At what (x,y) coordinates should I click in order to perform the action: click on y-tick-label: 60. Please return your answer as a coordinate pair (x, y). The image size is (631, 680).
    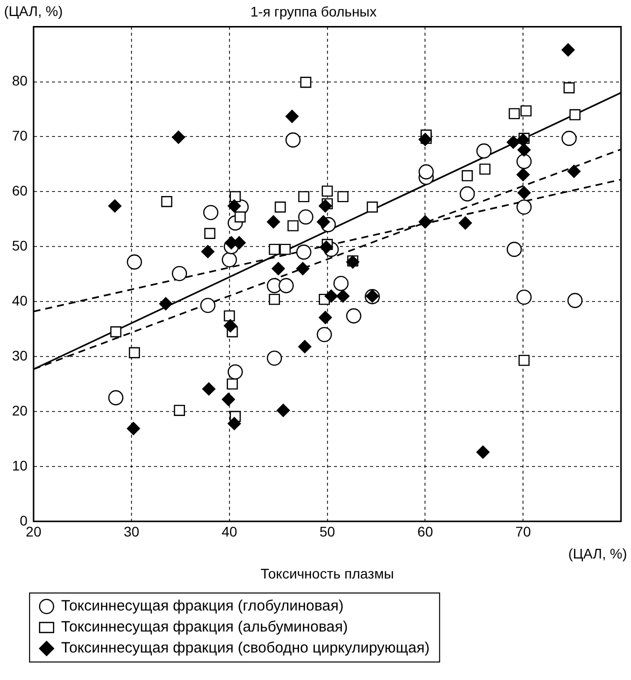
    Looking at the image, I should click on (20, 190).